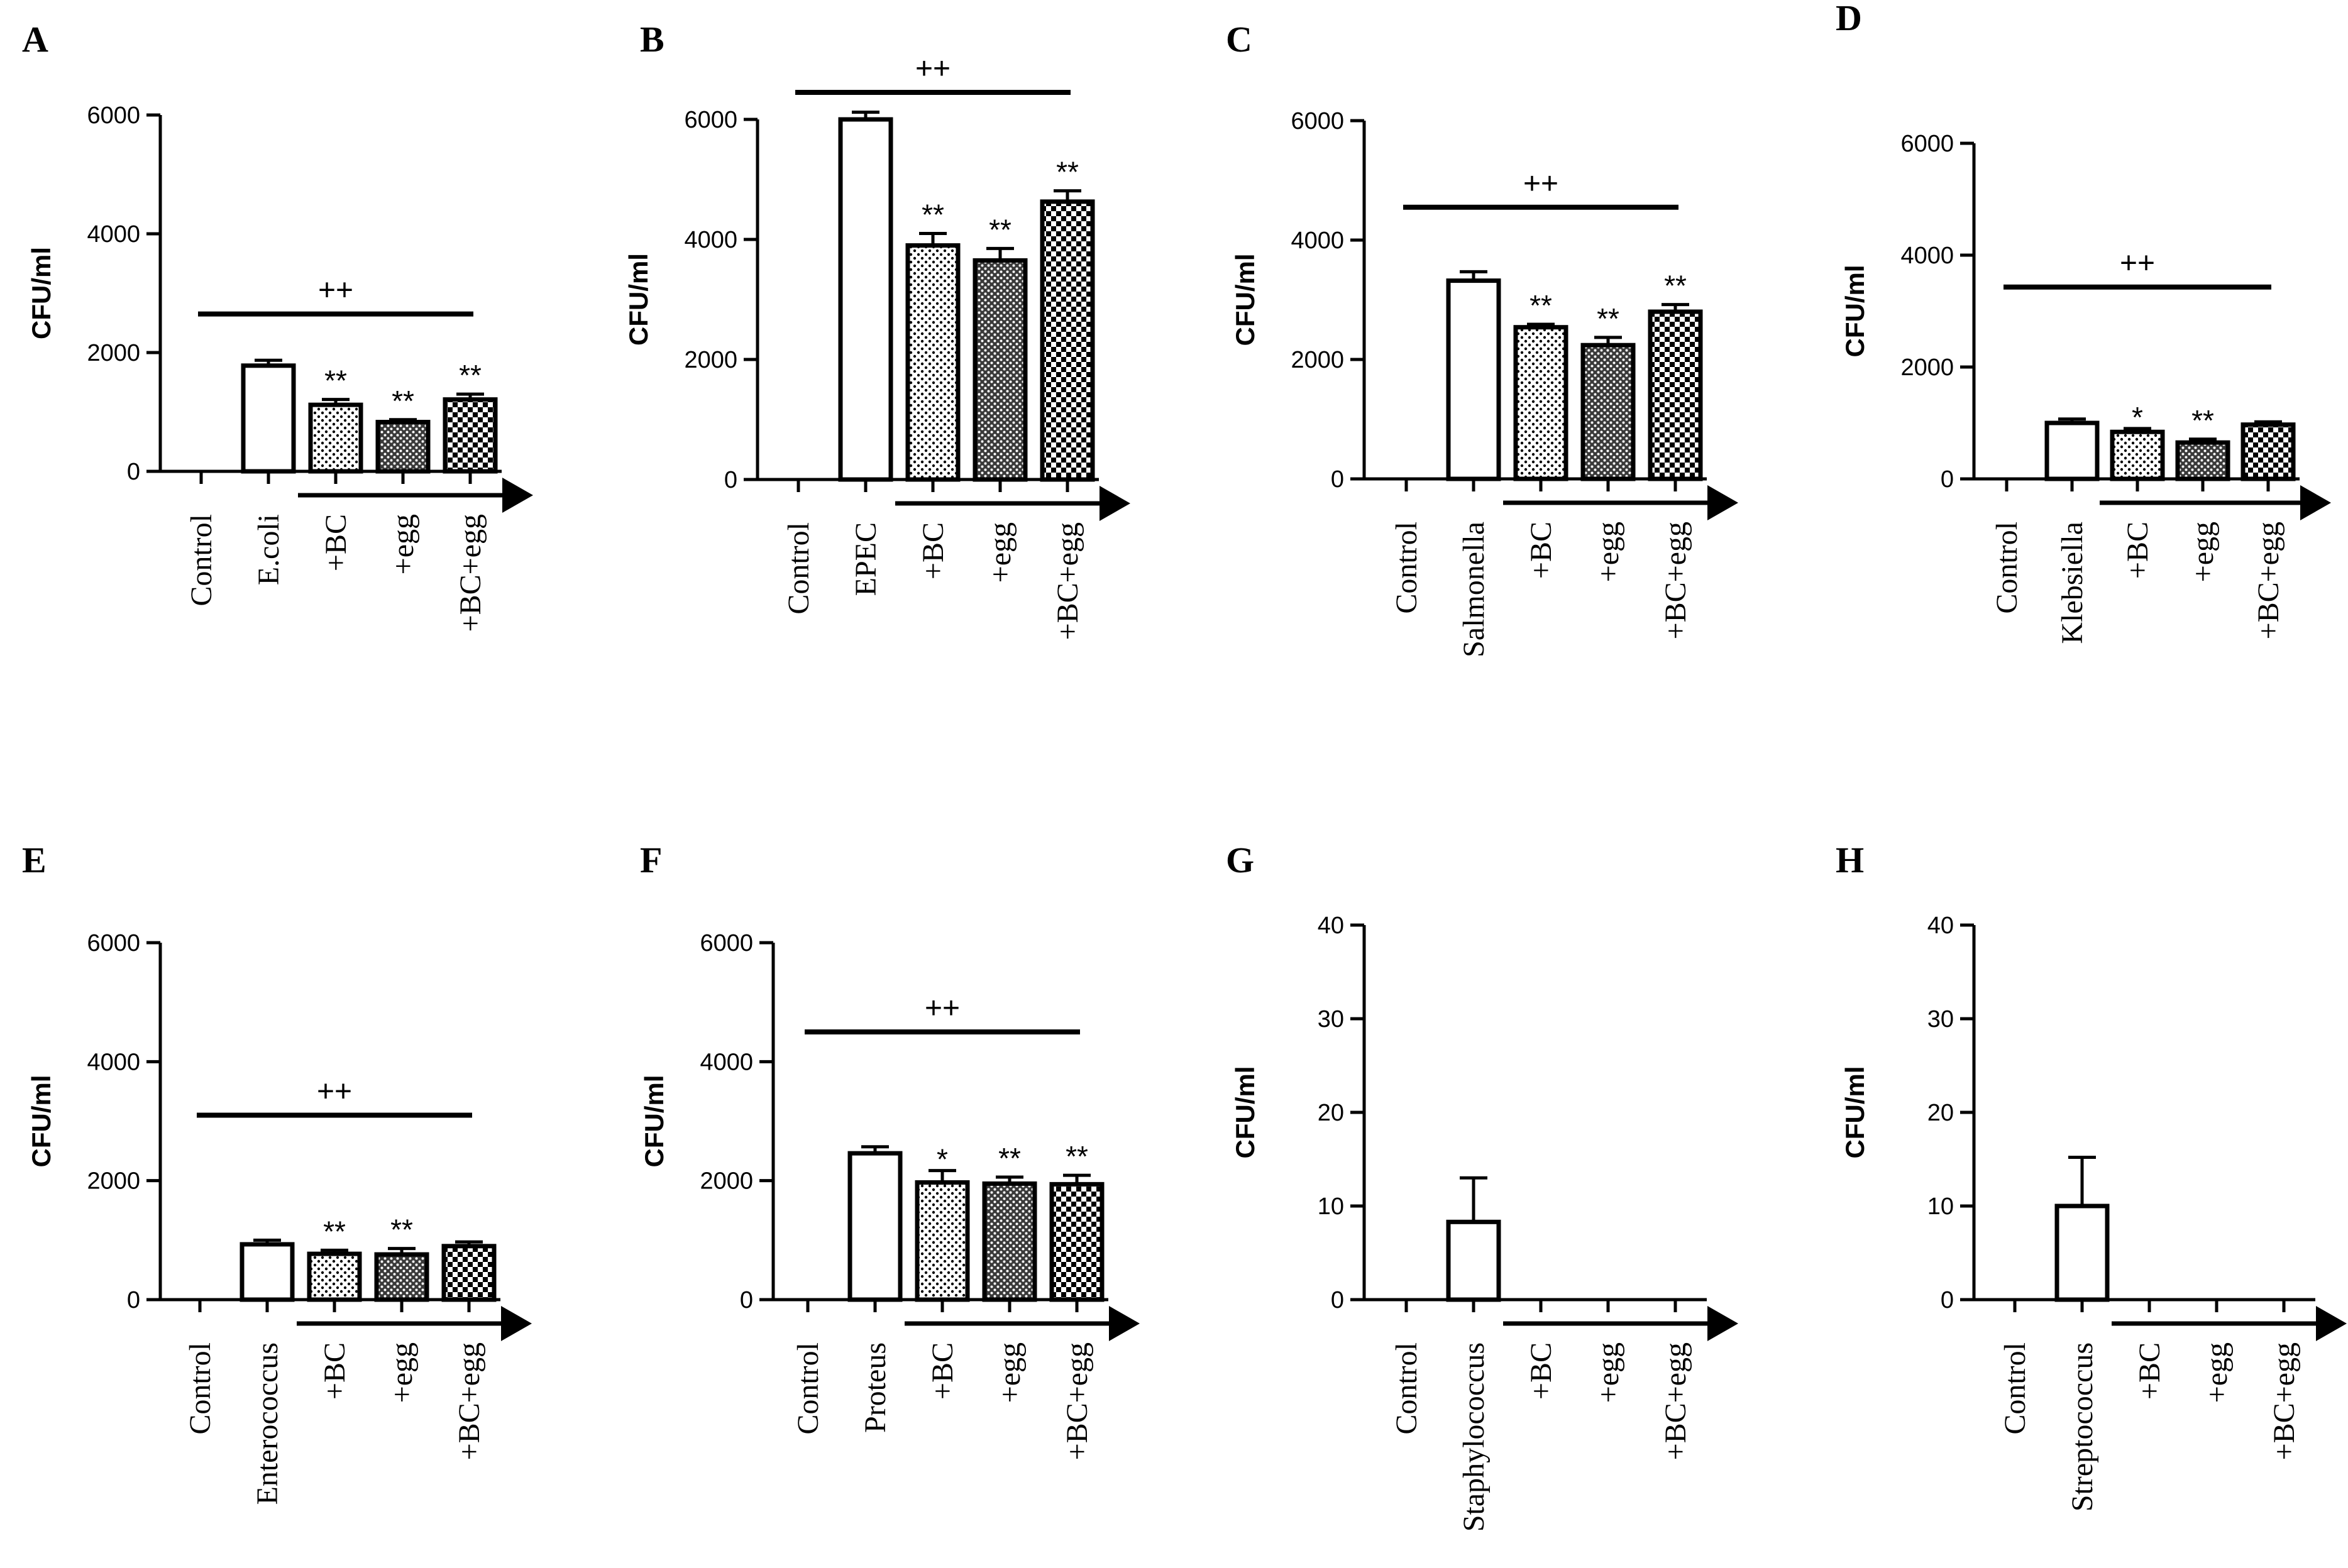 This screenshot has height=1568, width=2348. I want to click on category-label: Proteus, so click(876, 1387).